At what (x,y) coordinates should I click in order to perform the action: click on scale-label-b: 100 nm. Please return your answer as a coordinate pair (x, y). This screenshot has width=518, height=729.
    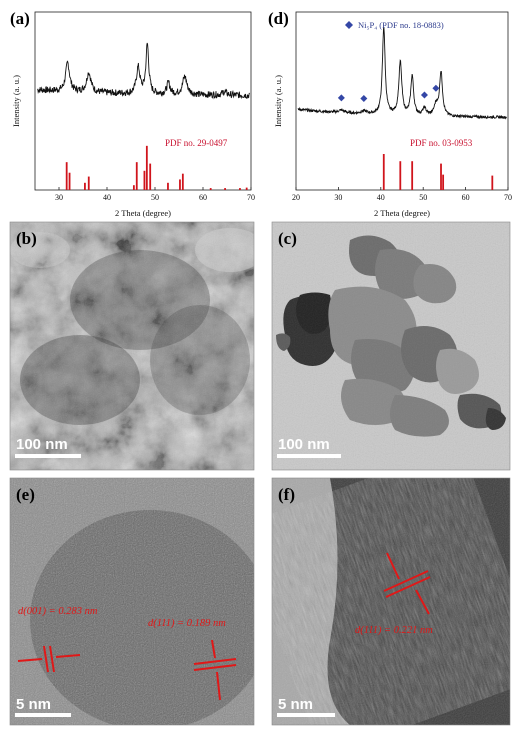
    Looking at the image, I should click on (42, 444).